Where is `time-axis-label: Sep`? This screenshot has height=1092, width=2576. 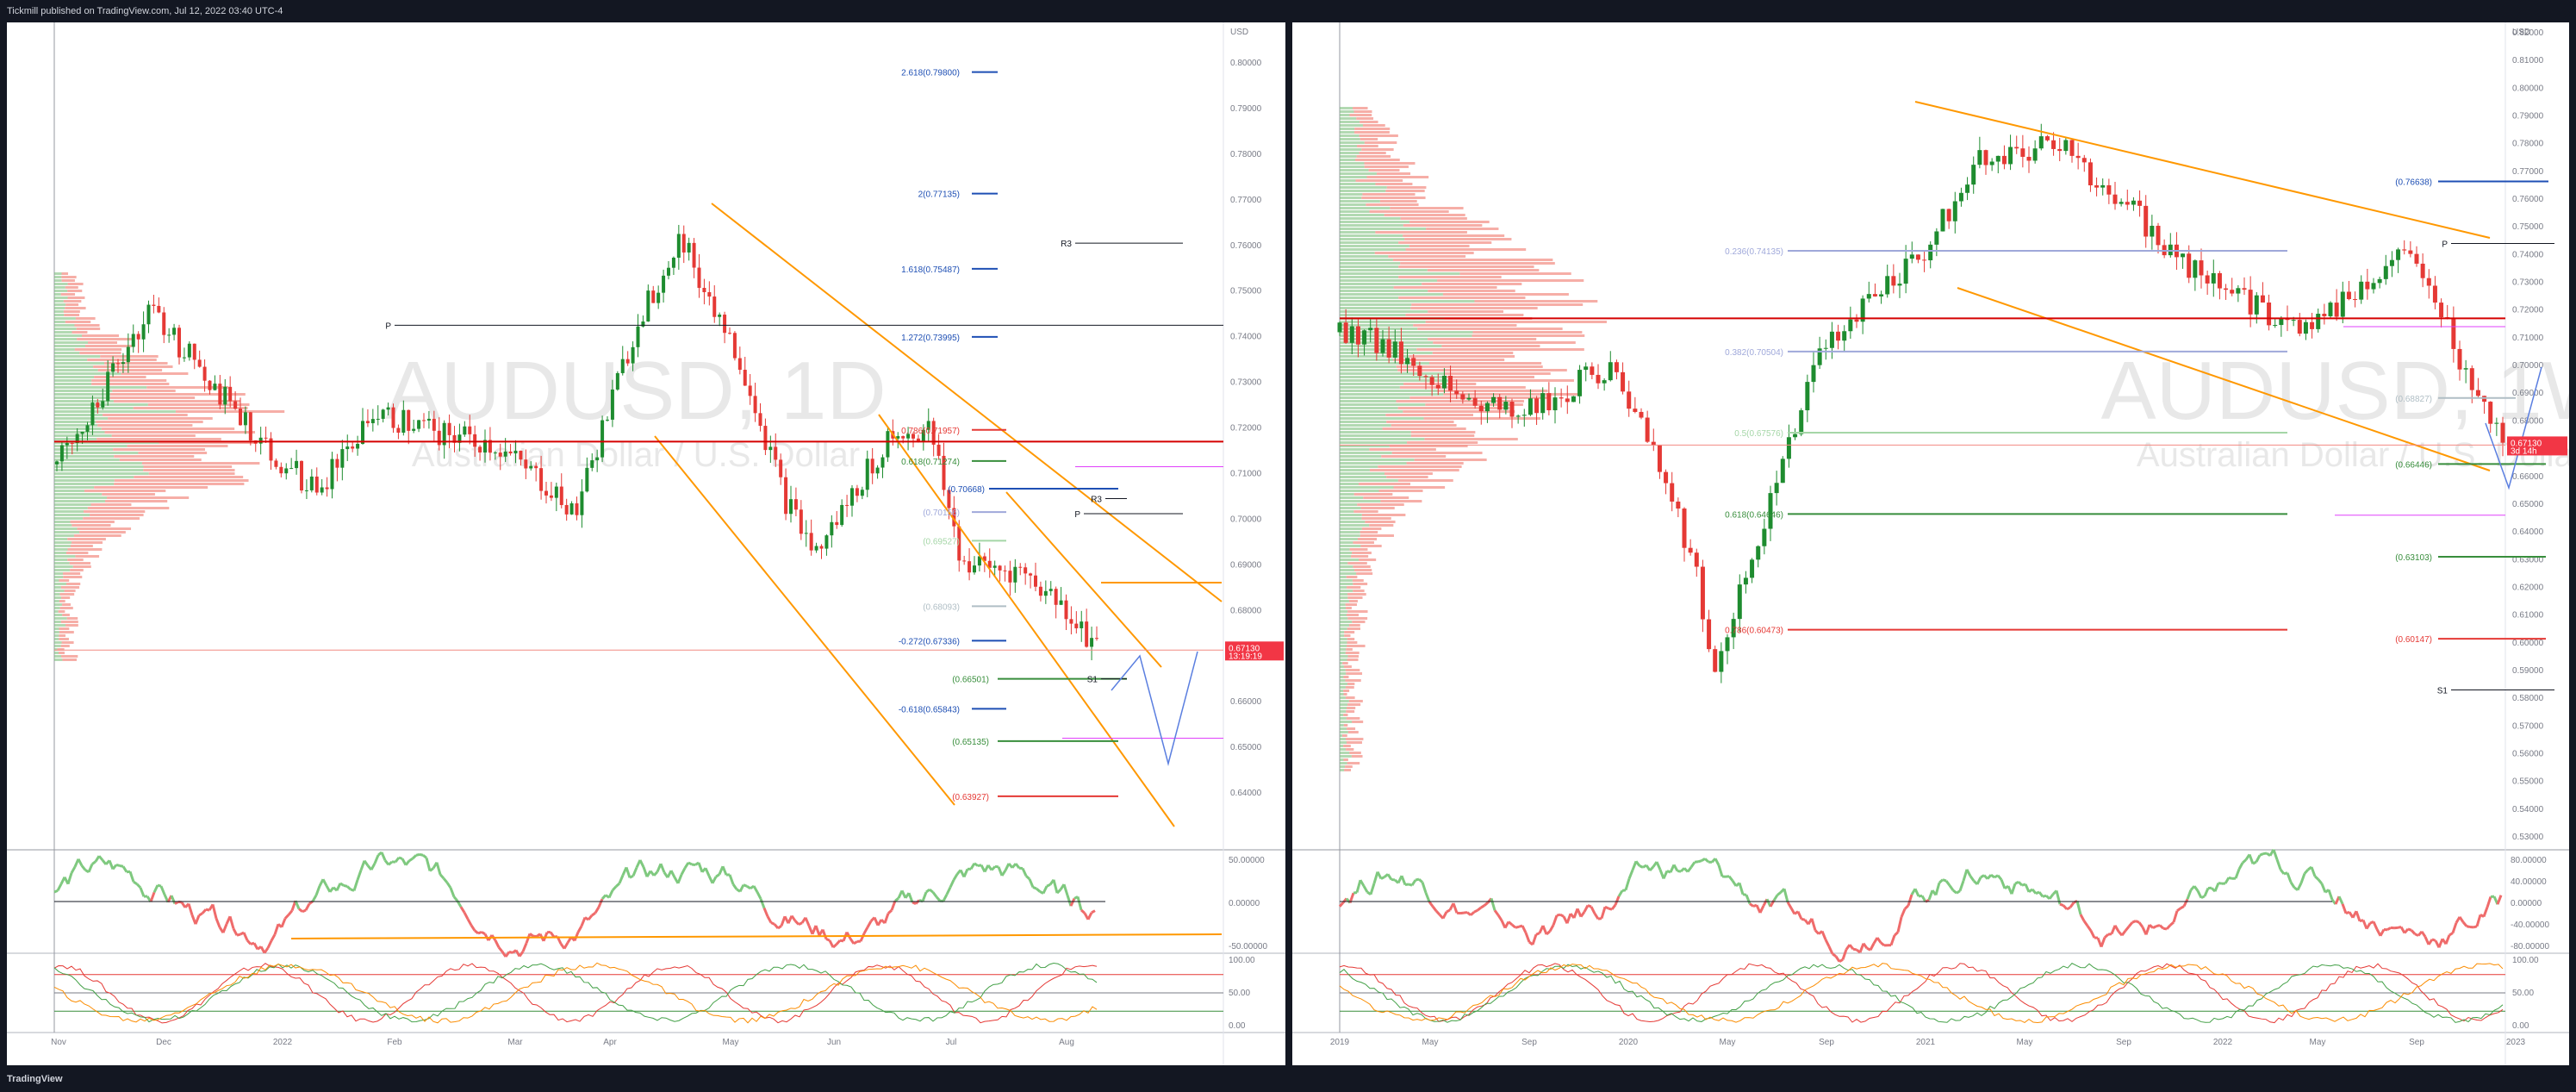 time-axis-label: Sep is located at coordinates (2123, 1043).